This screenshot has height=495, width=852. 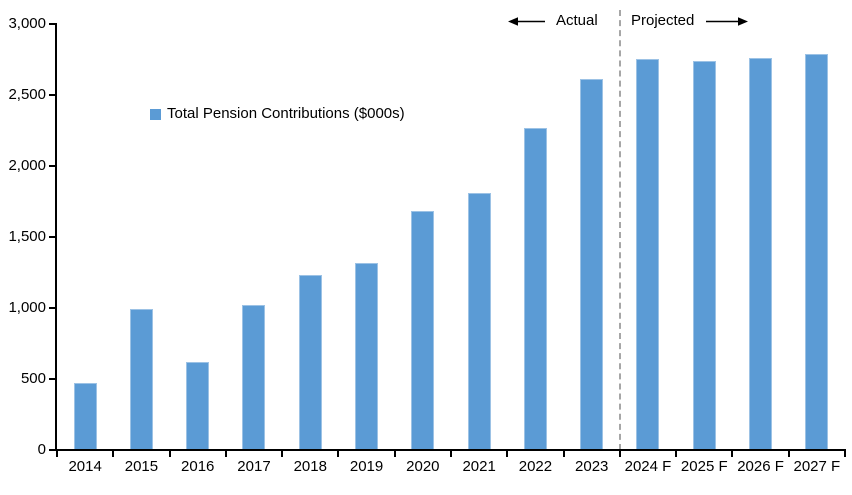 What do you see at coordinates (310, 362) in the screenshot?
I see `bar-2018` at bounding box center [310, 362].